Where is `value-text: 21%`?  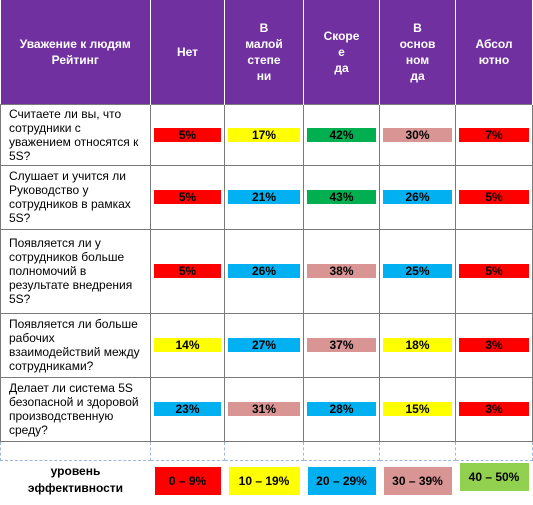
value-text: 21% is located at coordinates (264, 197).